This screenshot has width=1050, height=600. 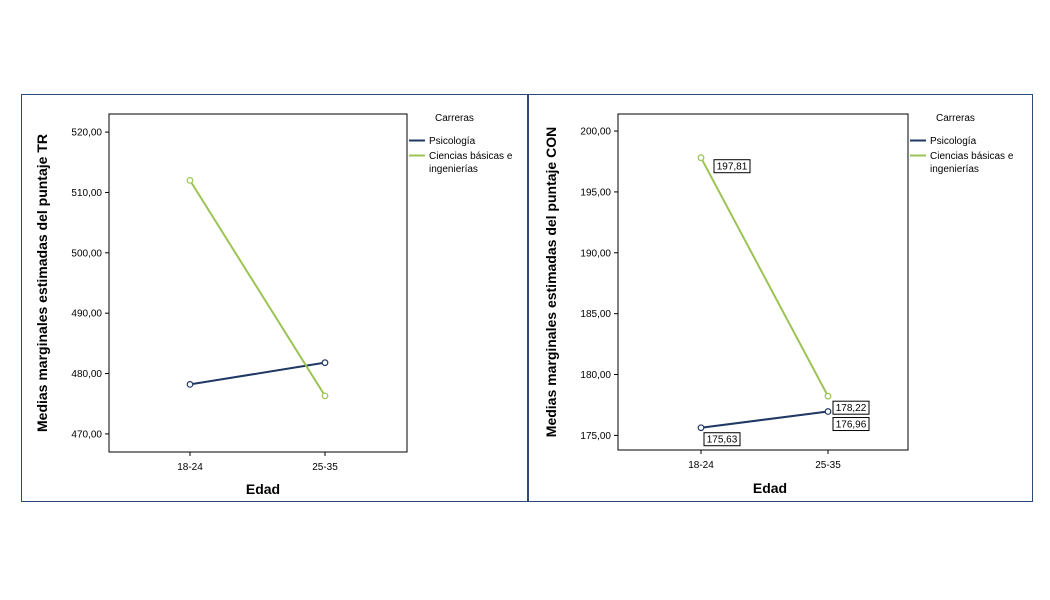 I want to click on y-tick-label: 175,00, so click(x=595, y=436).